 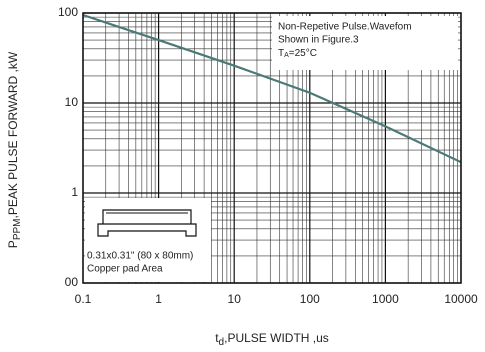 What do you see at coordinates (13, 244) in the screenshot?
I see `y-label-main: P` at bounding box center [13, 244].